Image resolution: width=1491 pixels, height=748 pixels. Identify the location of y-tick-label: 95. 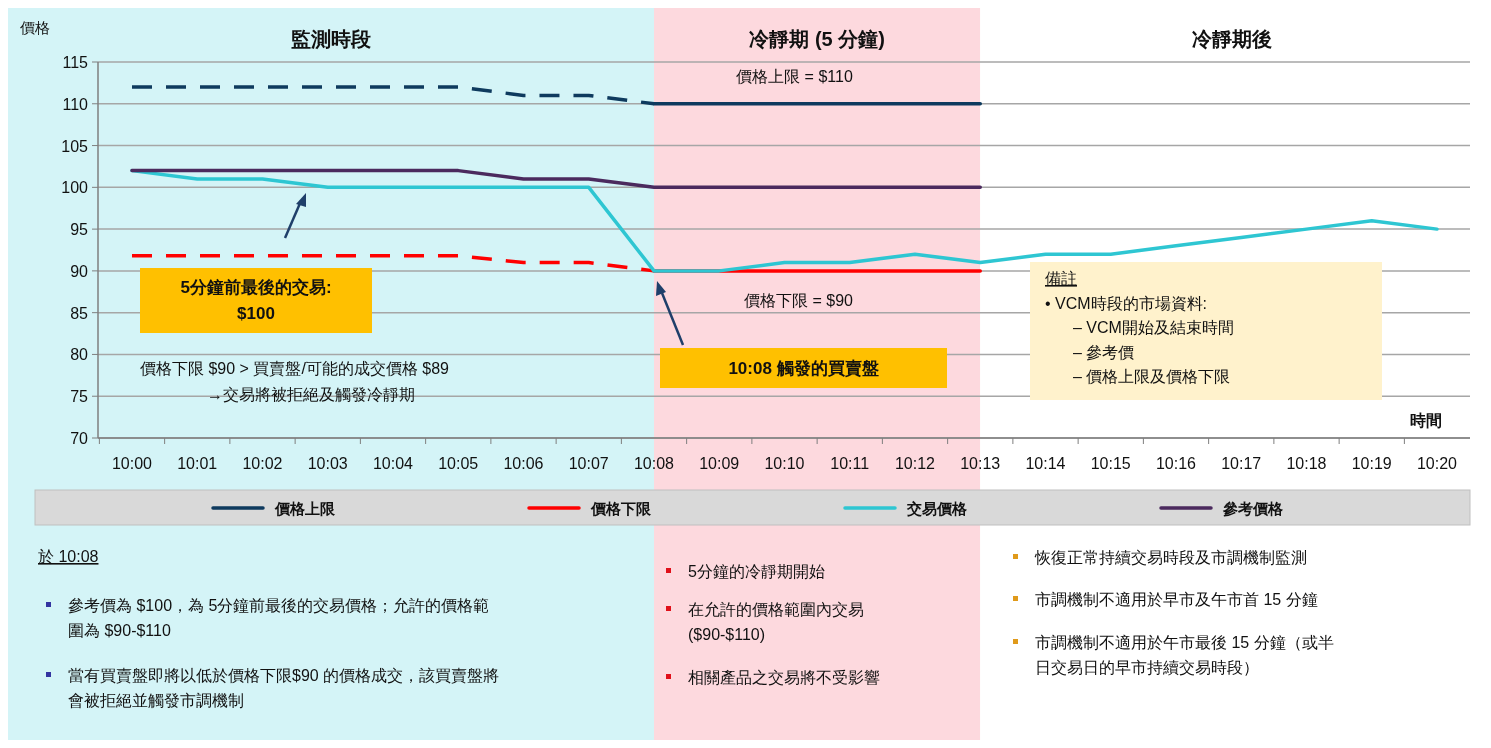
(79, 230).